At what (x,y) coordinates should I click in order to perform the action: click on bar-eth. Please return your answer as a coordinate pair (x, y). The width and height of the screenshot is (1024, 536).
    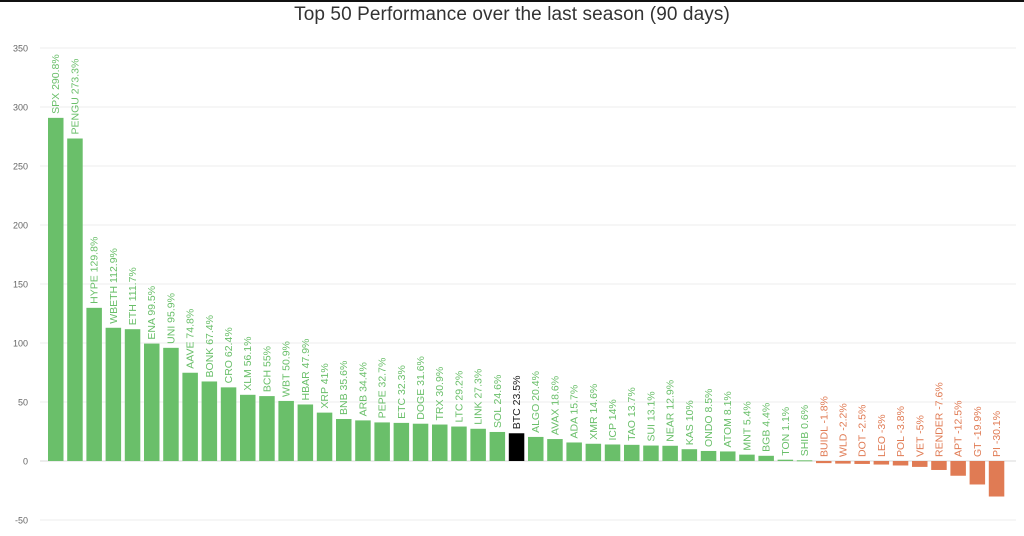
    Looking at the image, I should click on (132, 395).